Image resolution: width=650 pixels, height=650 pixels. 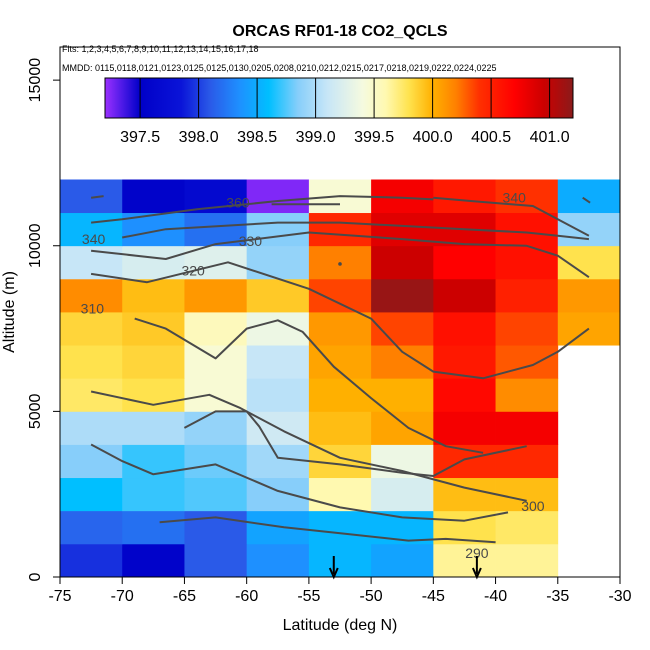 I want to click on colorbar: 397.5 398.0 398.5 399.0 399.5 400.0 400.5 401.0, so click(x=339, y=111).